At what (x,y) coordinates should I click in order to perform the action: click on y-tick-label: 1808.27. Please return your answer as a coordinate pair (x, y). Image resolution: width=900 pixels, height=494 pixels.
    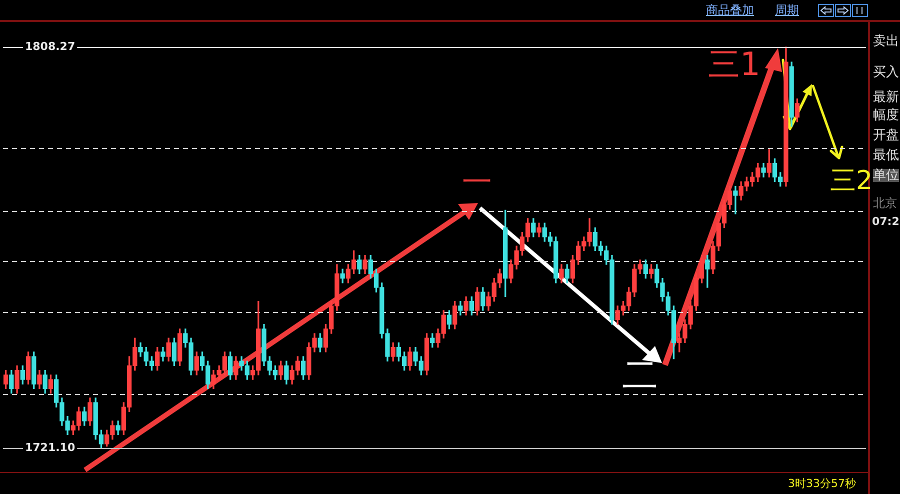
    Looking at the image, I should click on (50, 46).